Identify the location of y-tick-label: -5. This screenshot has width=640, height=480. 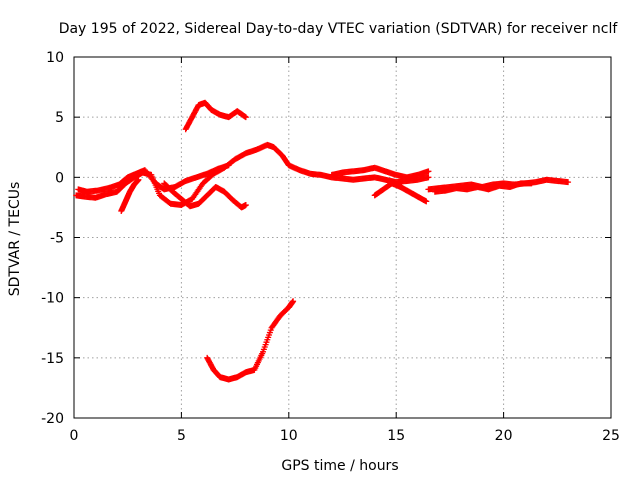
(57, 239).